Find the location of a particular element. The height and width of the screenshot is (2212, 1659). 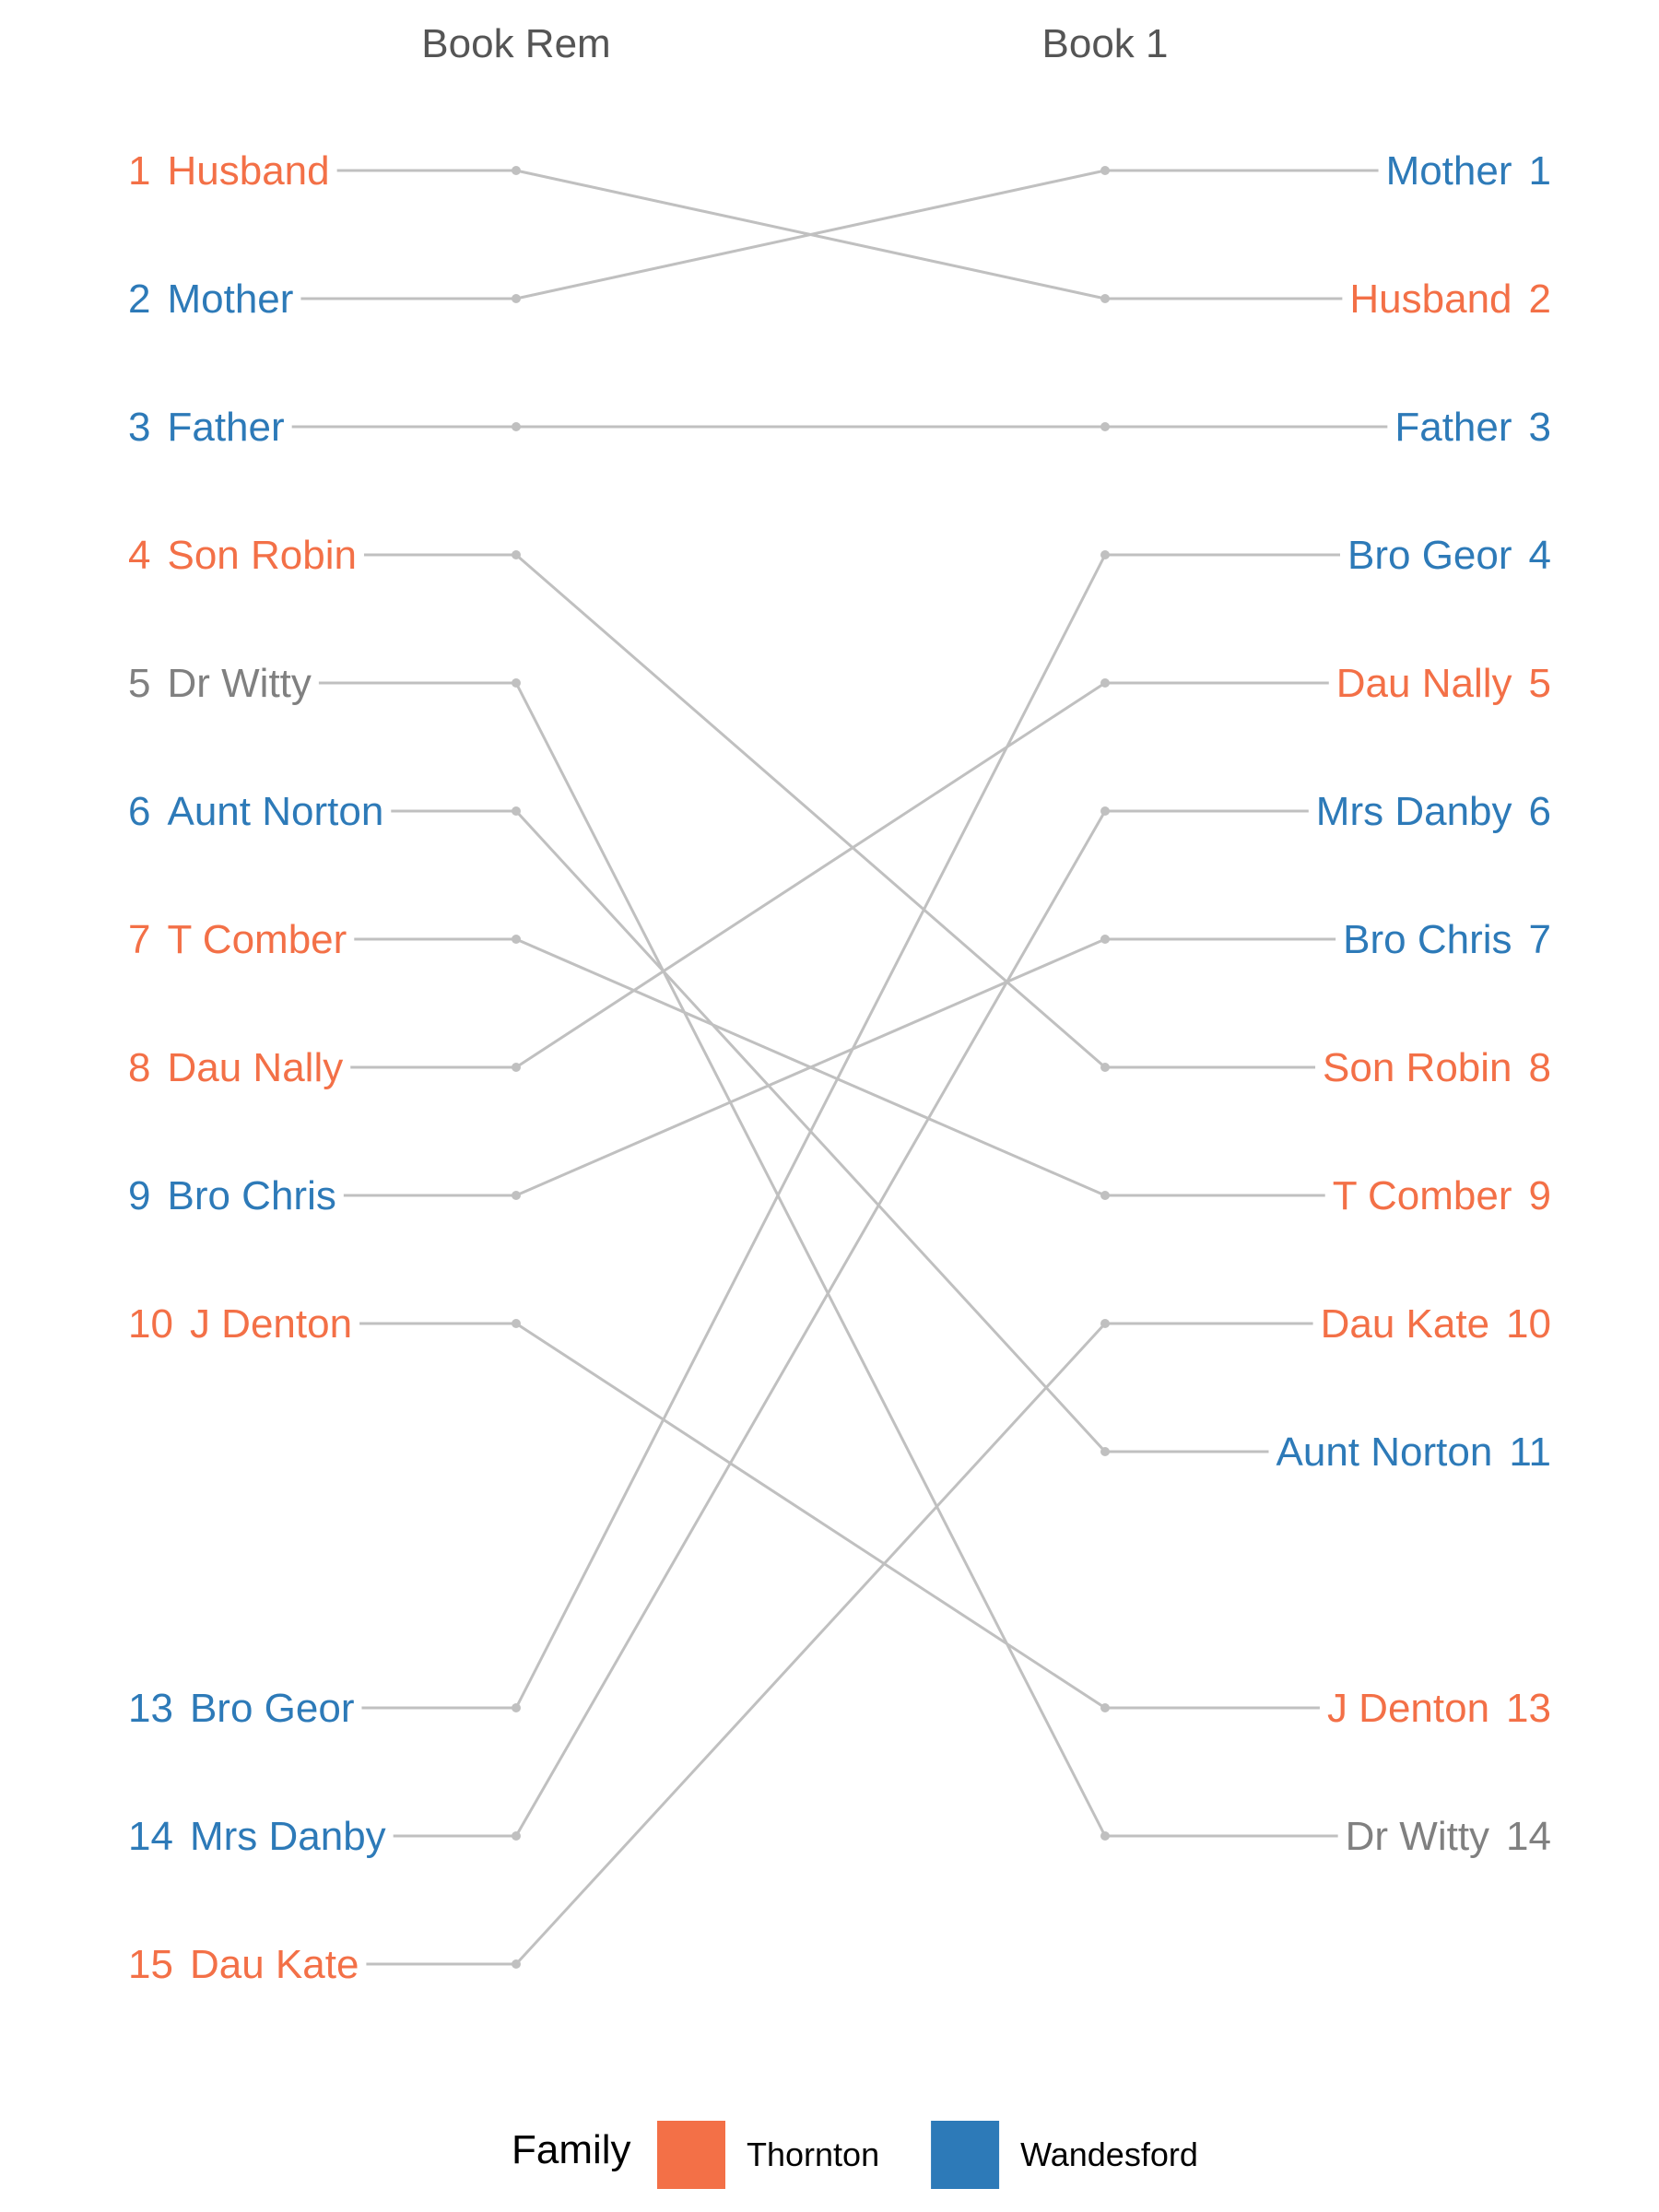

point-left-bro-geor is located at coordinates (516, 1707).